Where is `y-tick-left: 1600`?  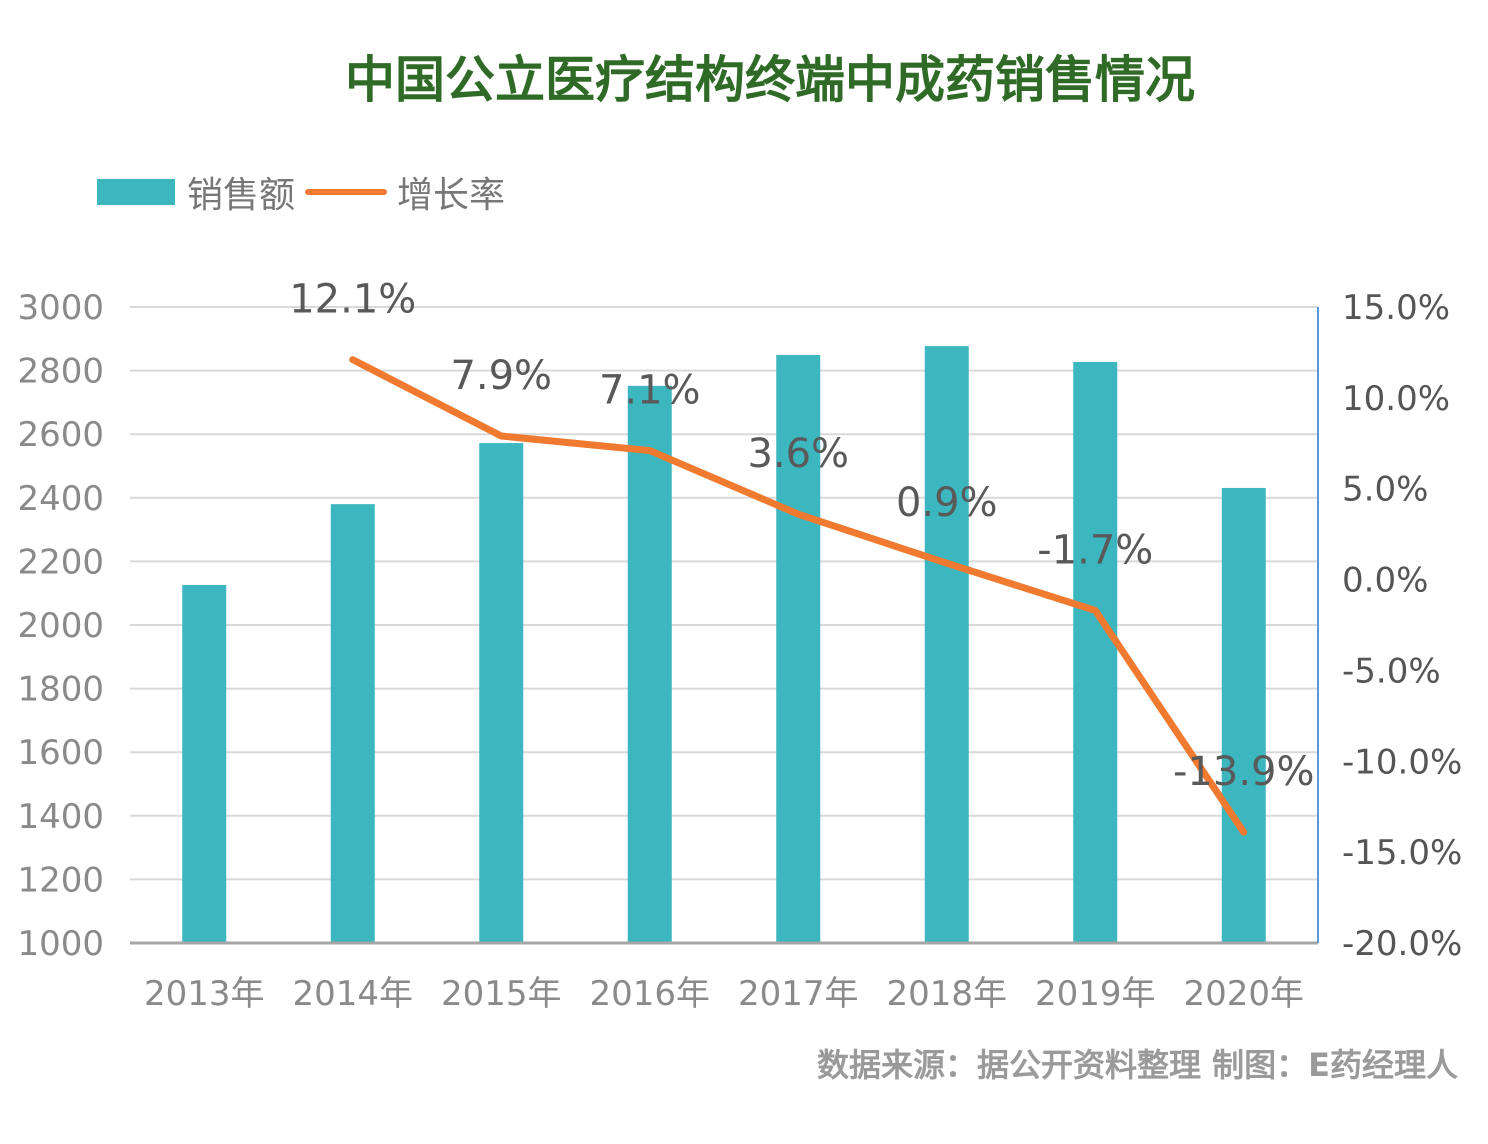 y-tick-left: 1600 is located at coordinates (60, 753).